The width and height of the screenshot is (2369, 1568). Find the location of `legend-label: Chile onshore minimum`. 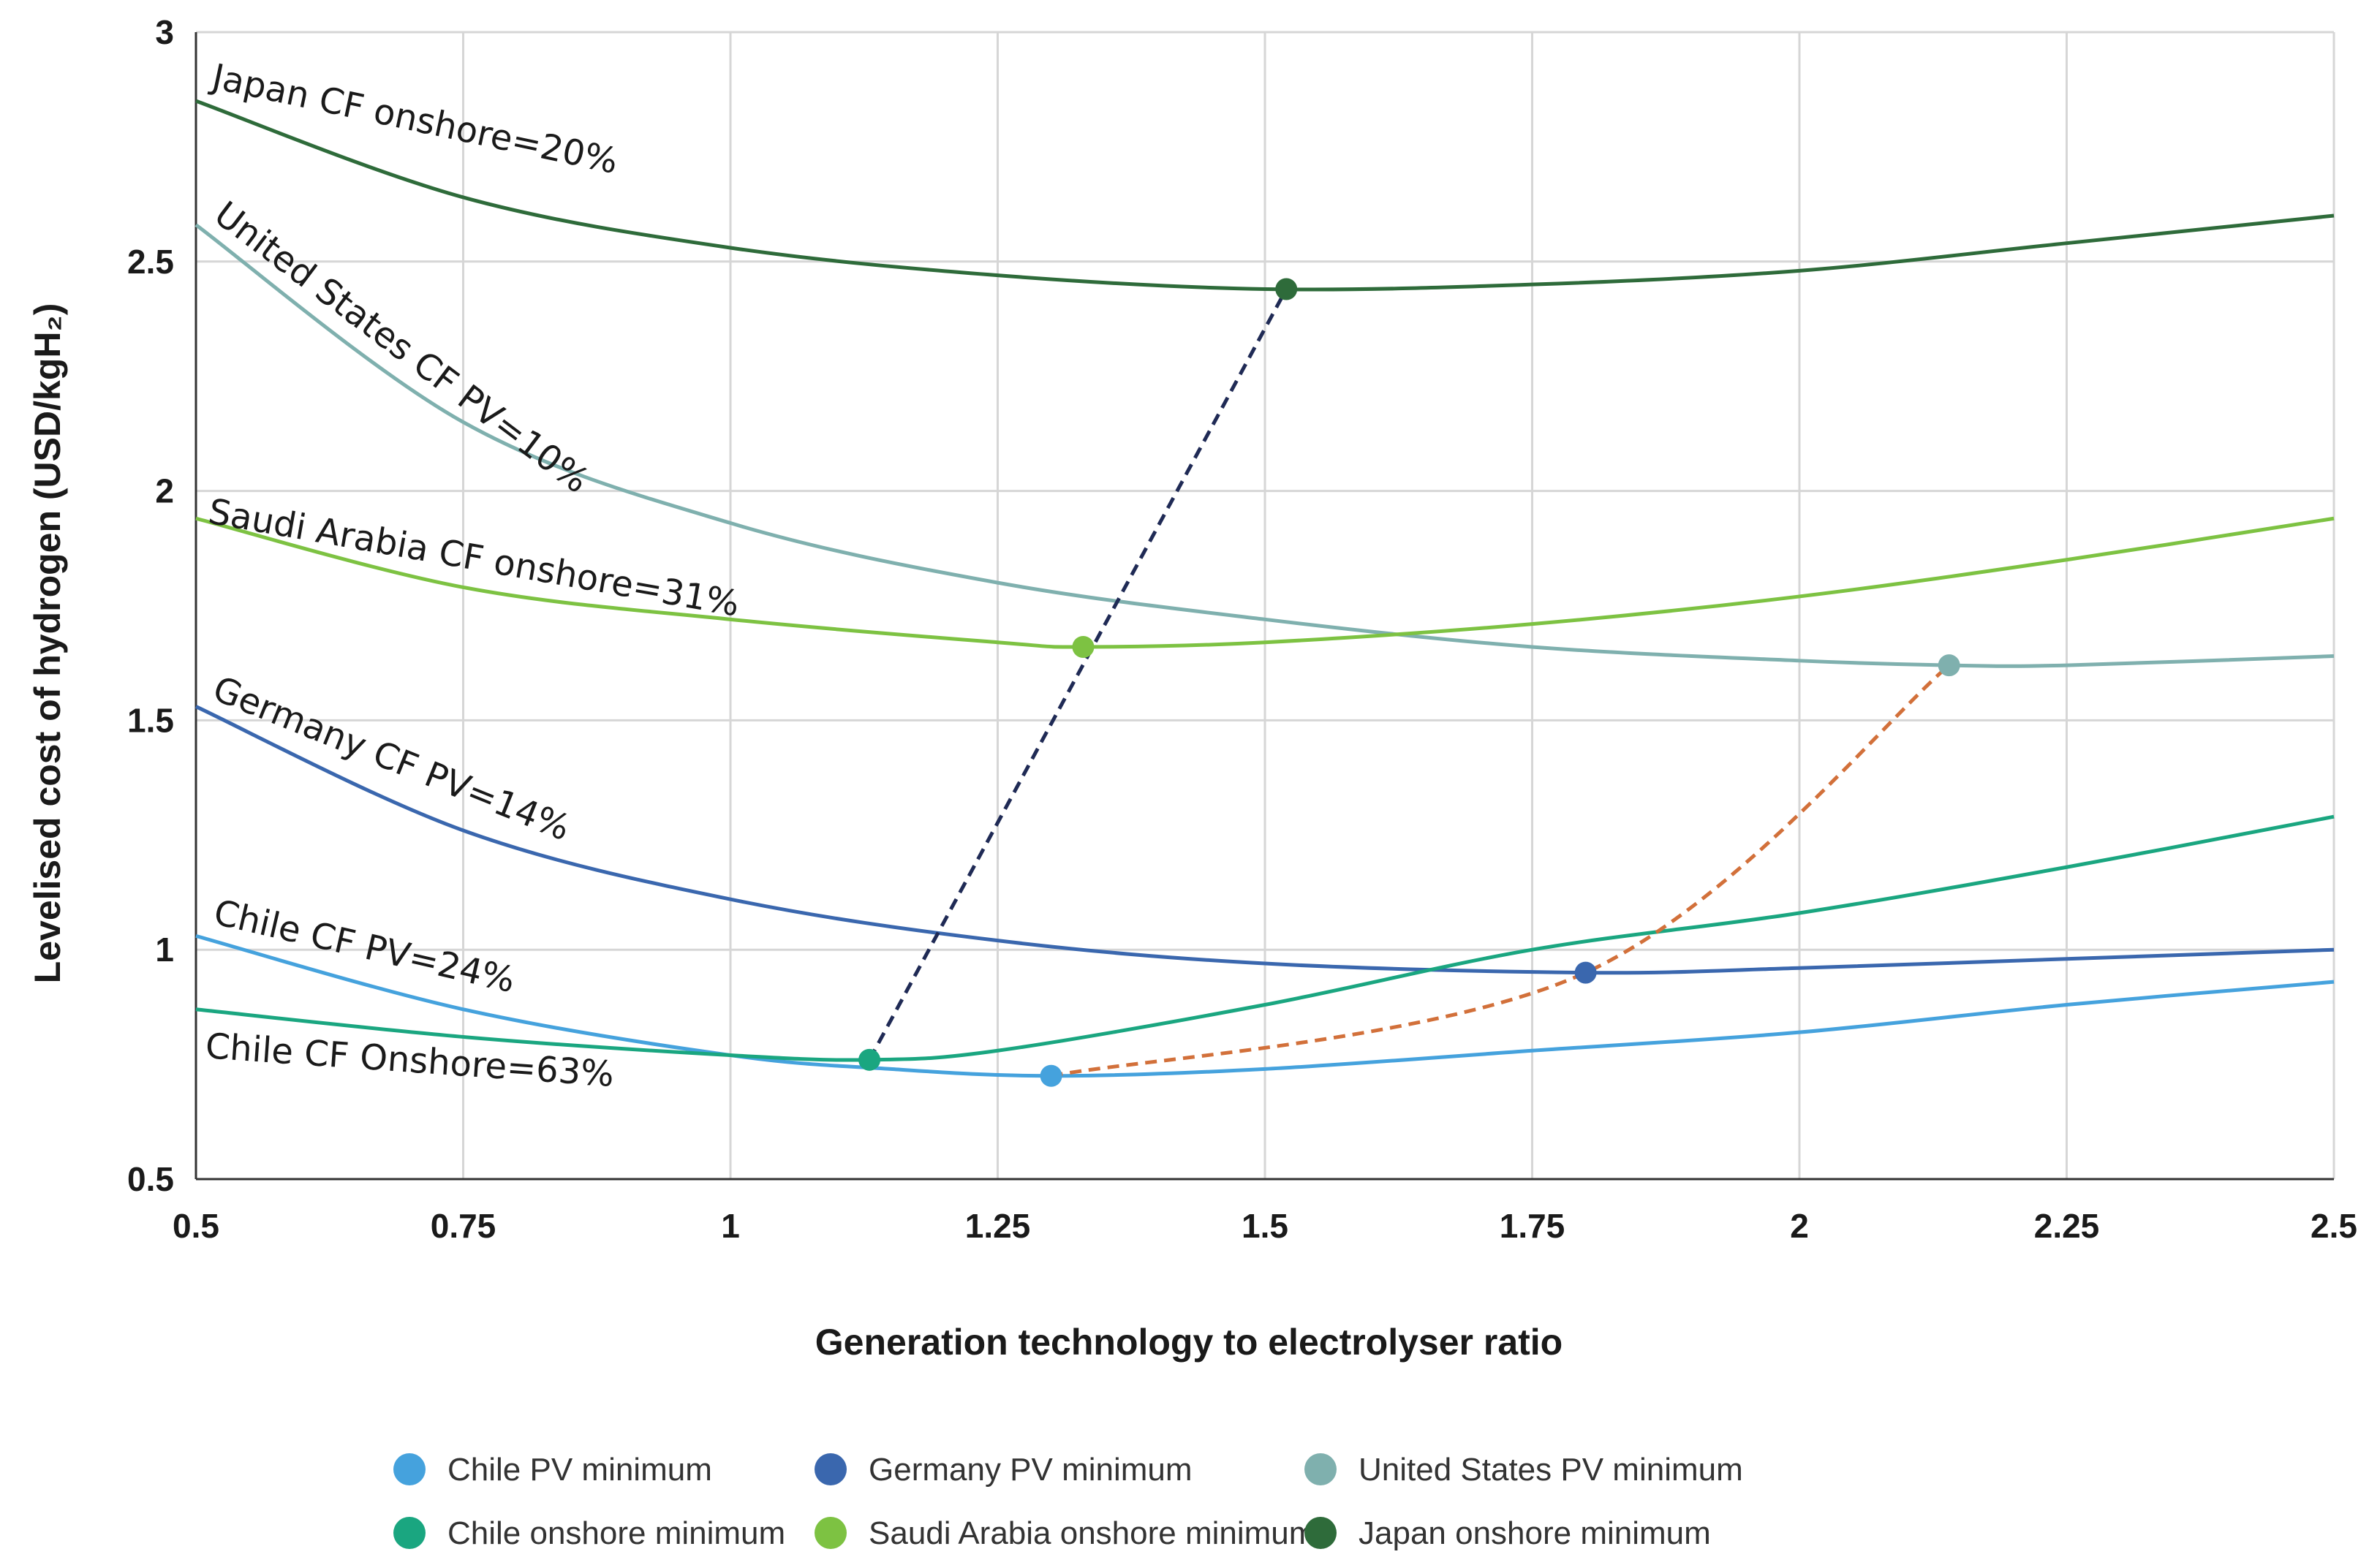

legend-label: Chile onshore minimum is located at coordinates (616, 1533).